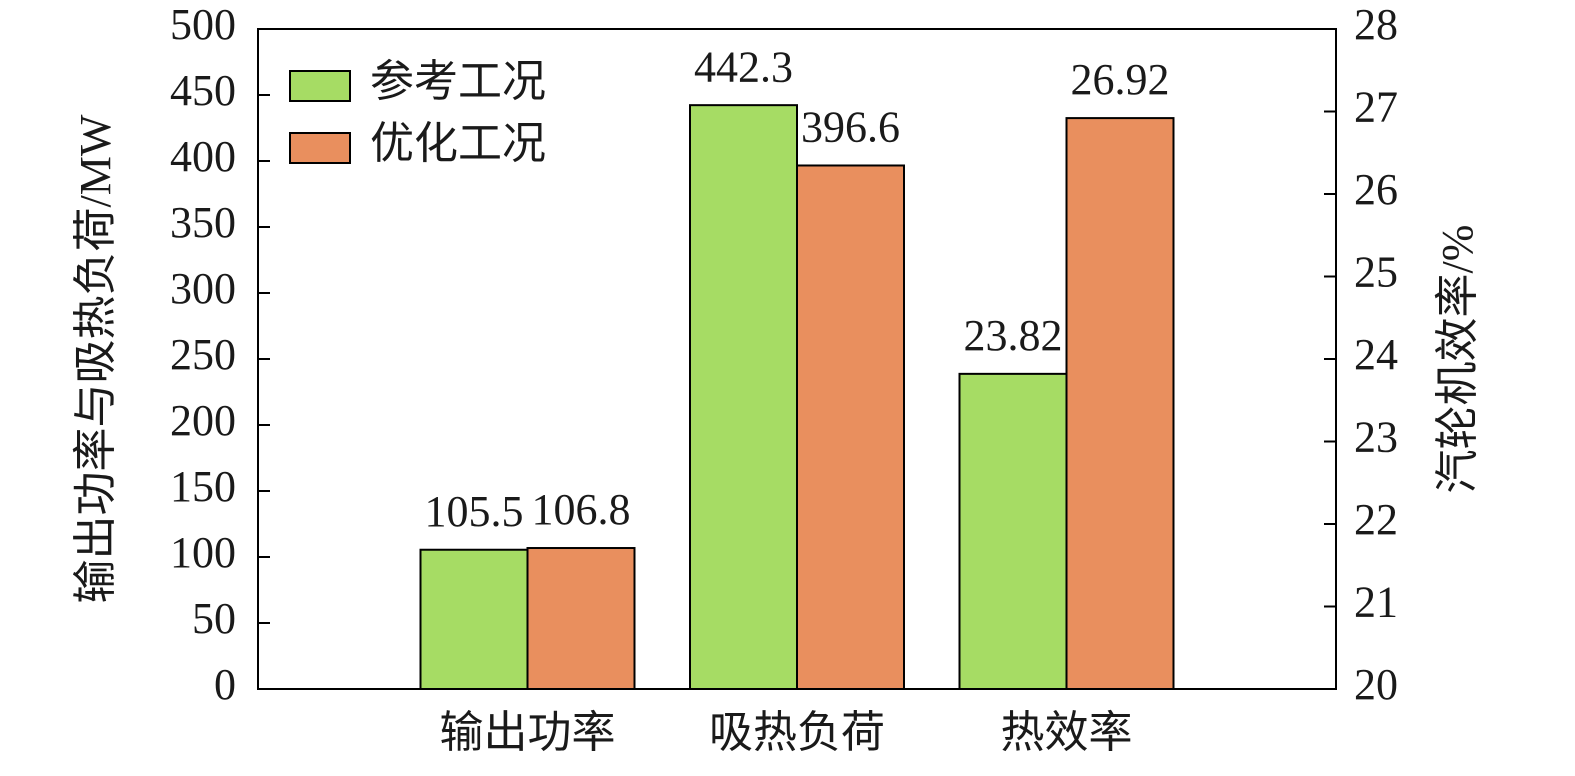  What do you see at coordinates (1457, 359) in the screenshot?
I see `y2-axis-title: 汽轮机效率/%` at bounding box center [1457, 359].